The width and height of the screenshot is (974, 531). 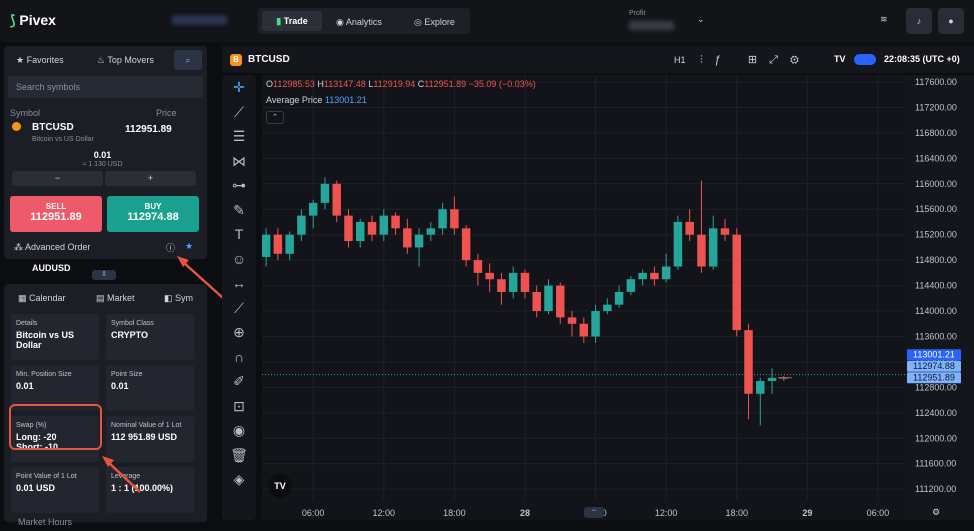 What do you see at coordinates (150, 178) in the screenshot?
I see `plus-btn: +` at bounding box center [150, 178].